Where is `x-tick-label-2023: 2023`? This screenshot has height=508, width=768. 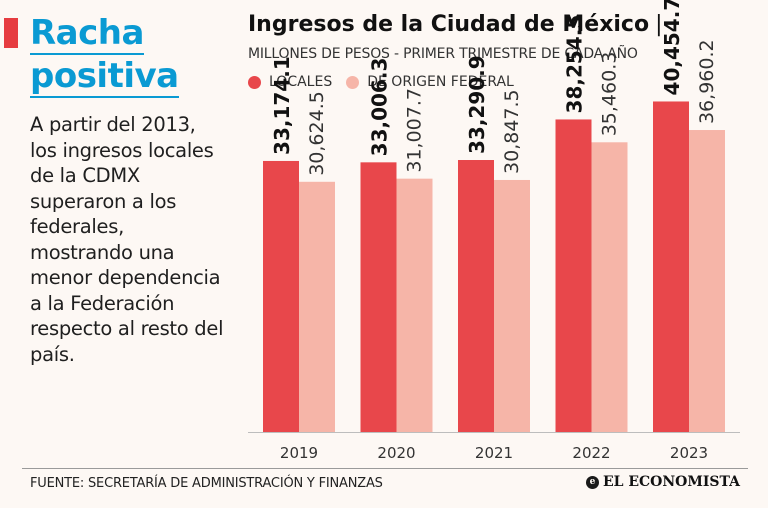
x-tick-label-2023: 2023 is located at coordinates (689, 453).